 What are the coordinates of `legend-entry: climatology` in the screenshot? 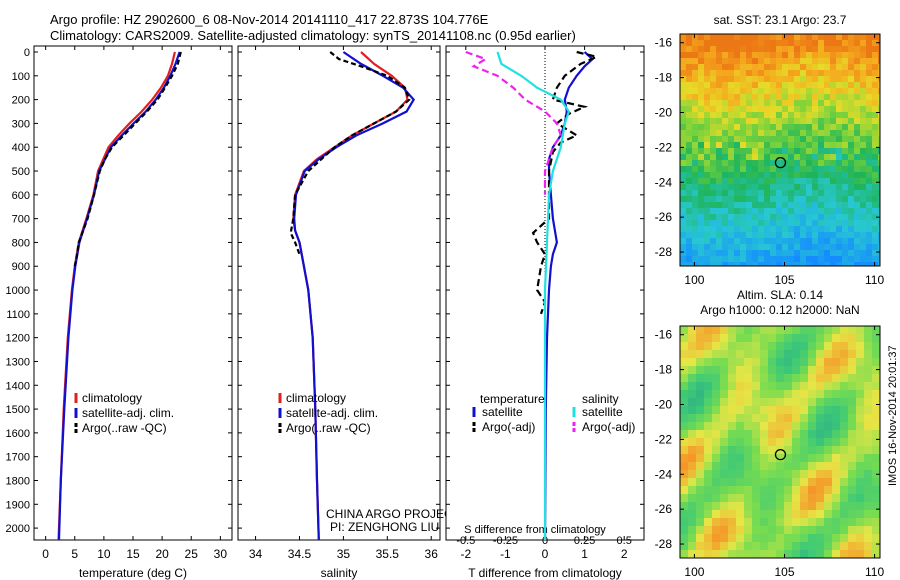 It's located at (316, 398).